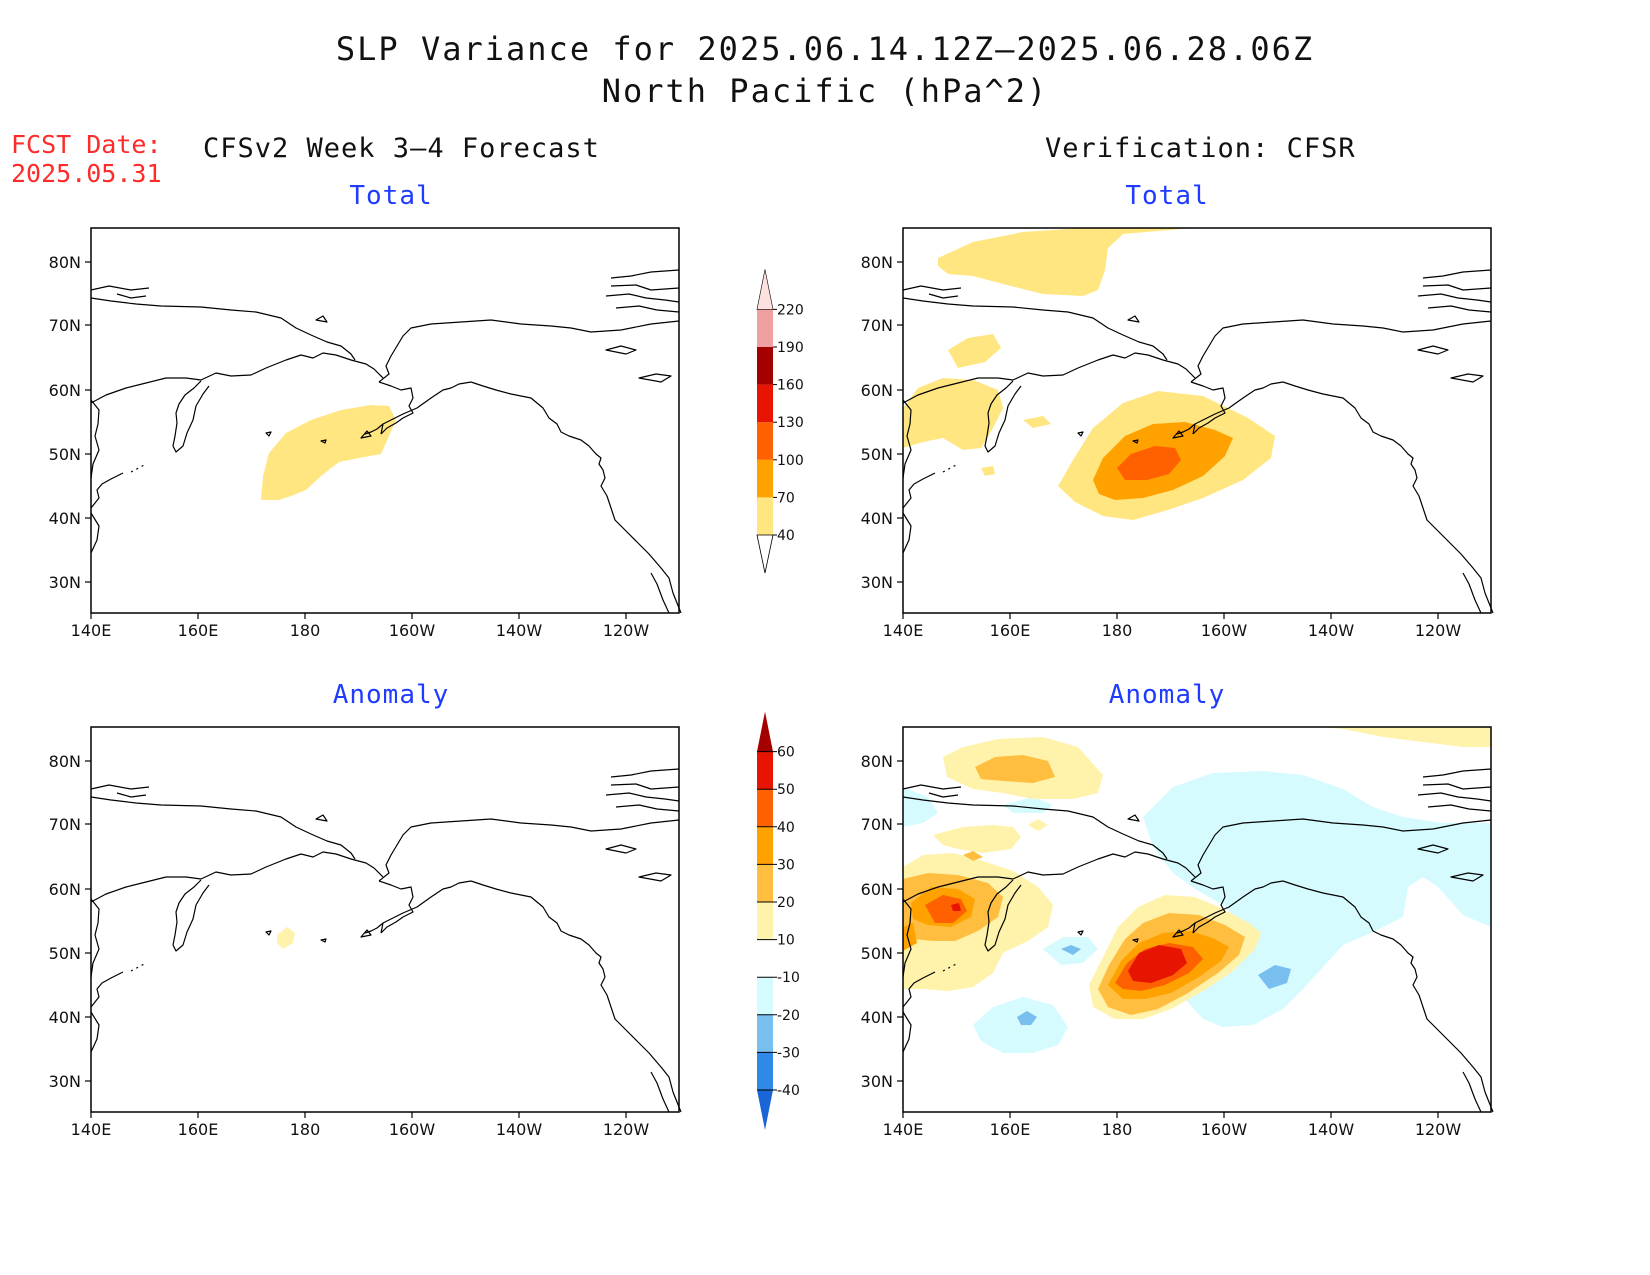 The height and width of the screenshot is (1275, 1650). What do you see at coordinates (786, 753) in the screenshot?
I see `colorbar-anomaly-label: 60` at bounding box center [786, 753].